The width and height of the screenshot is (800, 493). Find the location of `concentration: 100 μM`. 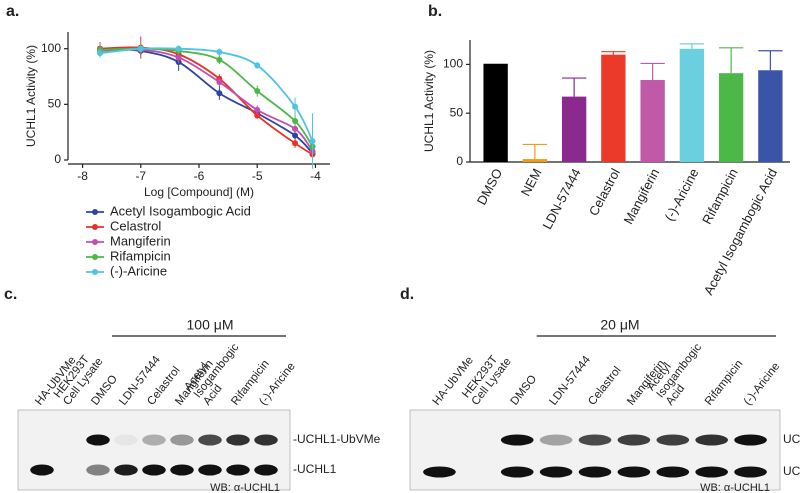

concentration: 100 μM is located at coordinates (210, 325).